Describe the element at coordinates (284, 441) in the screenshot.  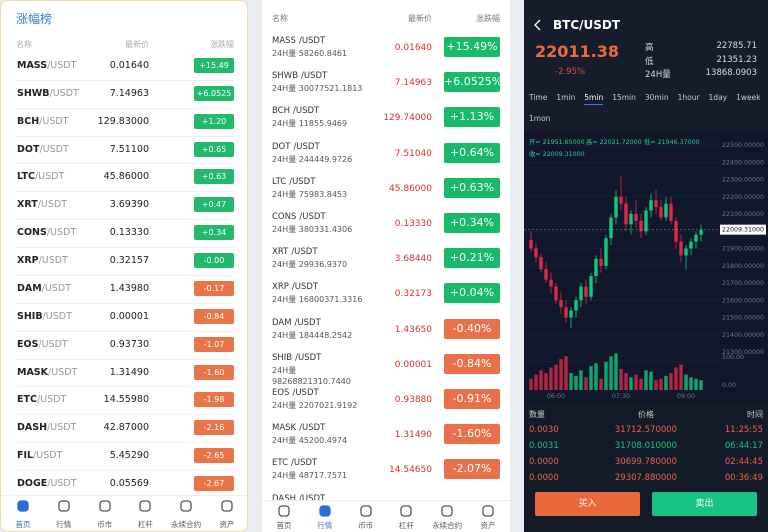
I see `volume-label: 24H量` at that location.